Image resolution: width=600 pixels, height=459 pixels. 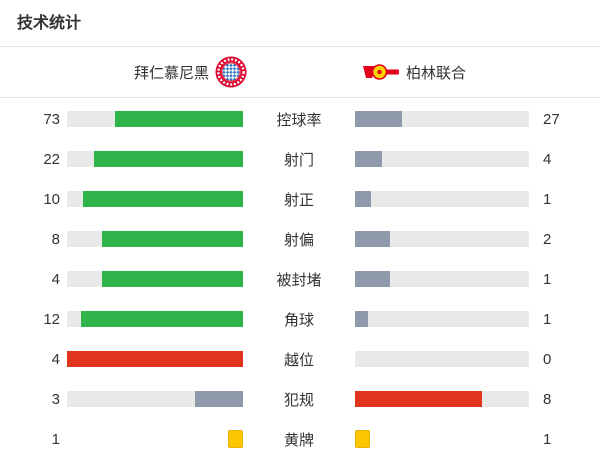 I want to click on yellow-card-home, so click(x=235, y=439).